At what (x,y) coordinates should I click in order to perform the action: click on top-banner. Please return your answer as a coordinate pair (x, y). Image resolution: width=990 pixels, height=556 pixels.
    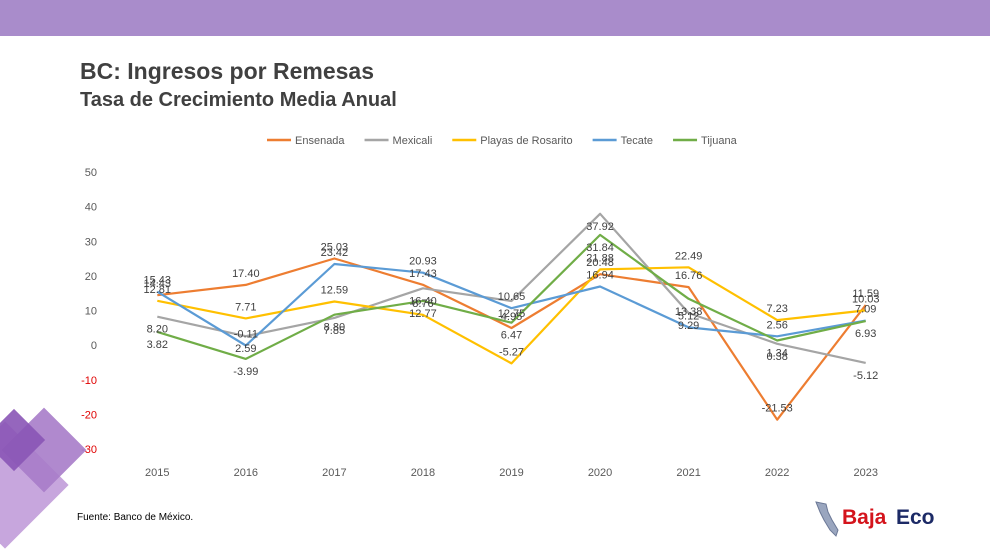
    Looking at the image, I should click on (495, 18).